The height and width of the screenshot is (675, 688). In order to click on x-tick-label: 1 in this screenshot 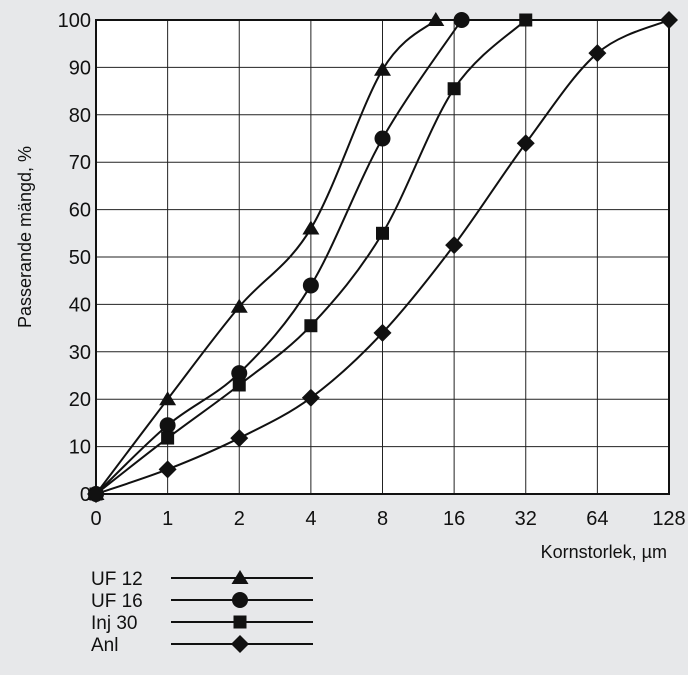, I will do `click(167, 519)`.